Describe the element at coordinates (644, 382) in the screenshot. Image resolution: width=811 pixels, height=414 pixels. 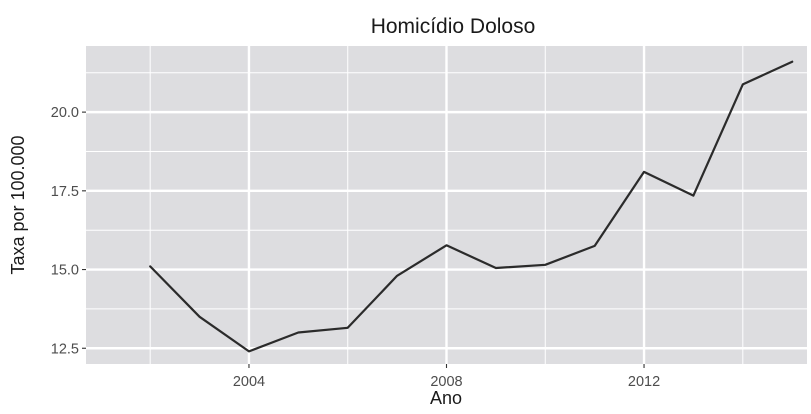
I see `x-tick-label: 2012` at that location.